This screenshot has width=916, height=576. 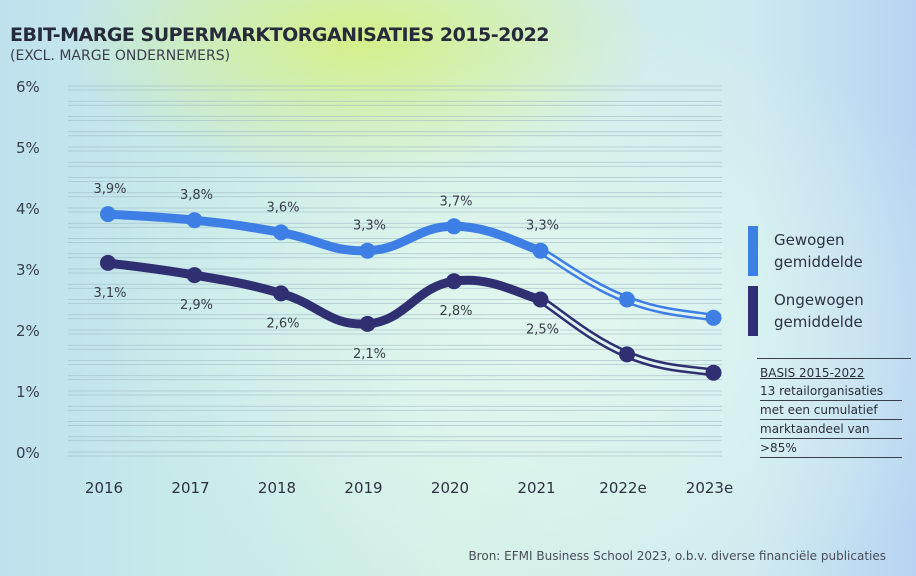 I want to click on series-line, so click(x=324, y=232).